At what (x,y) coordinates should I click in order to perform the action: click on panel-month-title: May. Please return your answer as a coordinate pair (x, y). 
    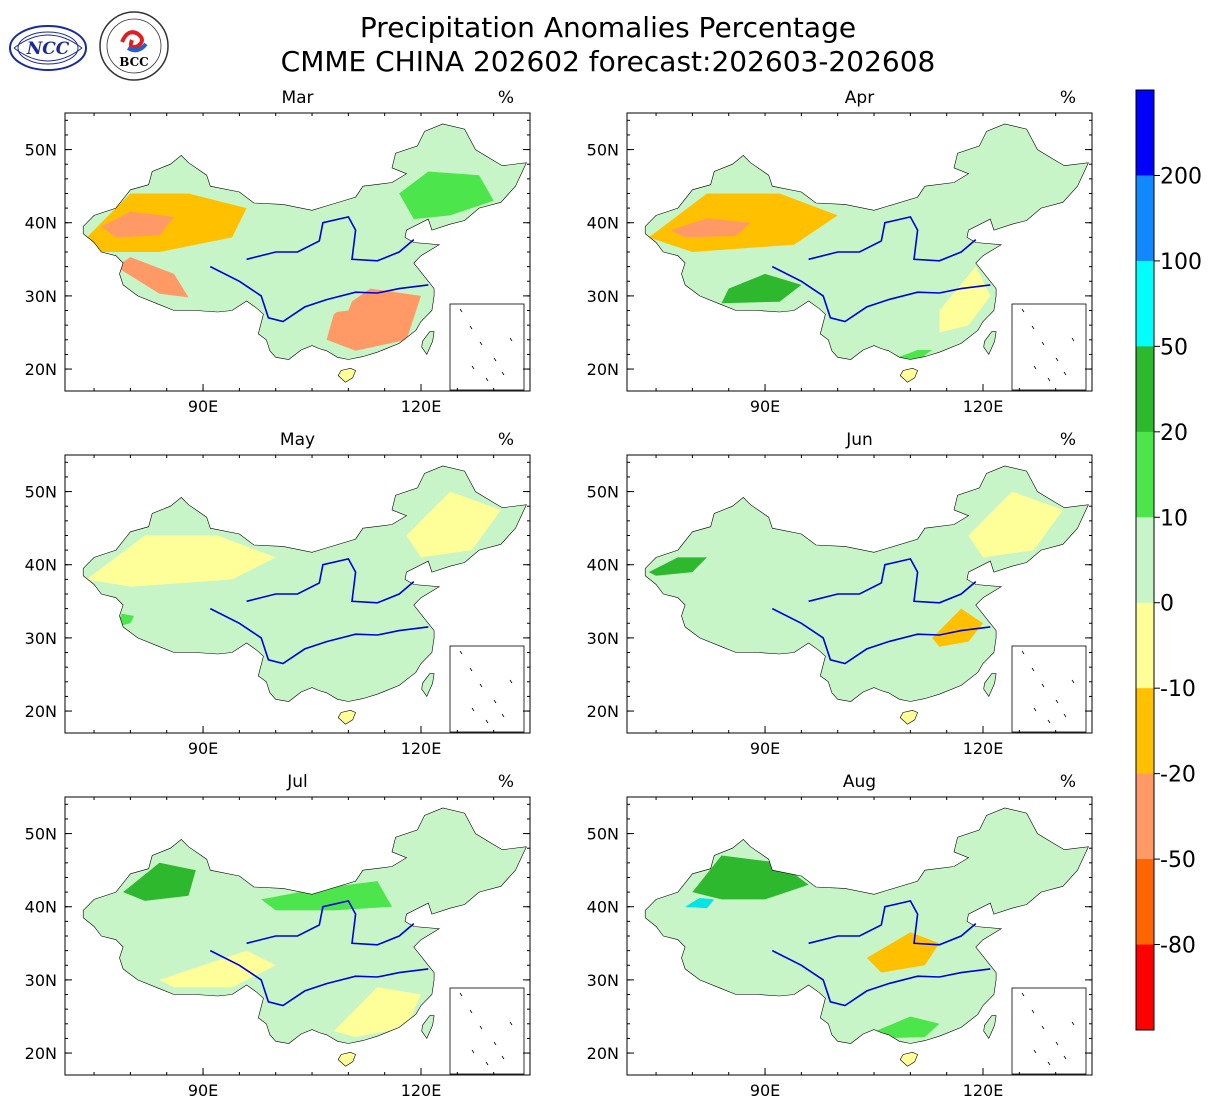
    Looking at the image, I should click on (297, 440).